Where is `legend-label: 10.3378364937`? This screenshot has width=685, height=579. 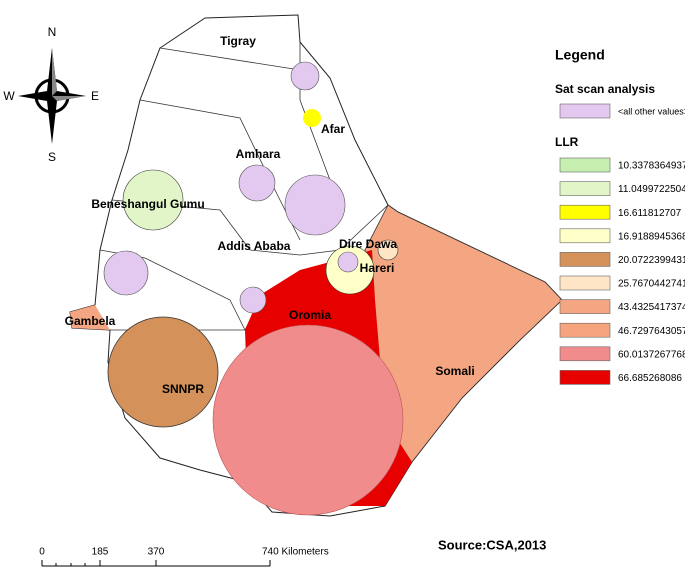
legend-label: 10.3378364937 is located at coordinates (651, 166).